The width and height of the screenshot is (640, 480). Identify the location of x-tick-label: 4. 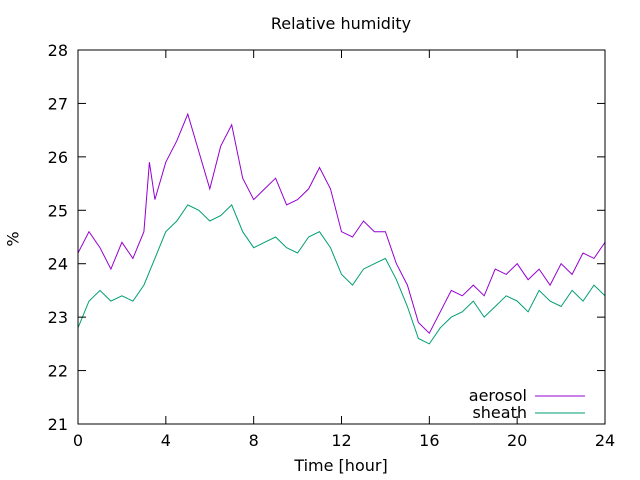
(166, 440).